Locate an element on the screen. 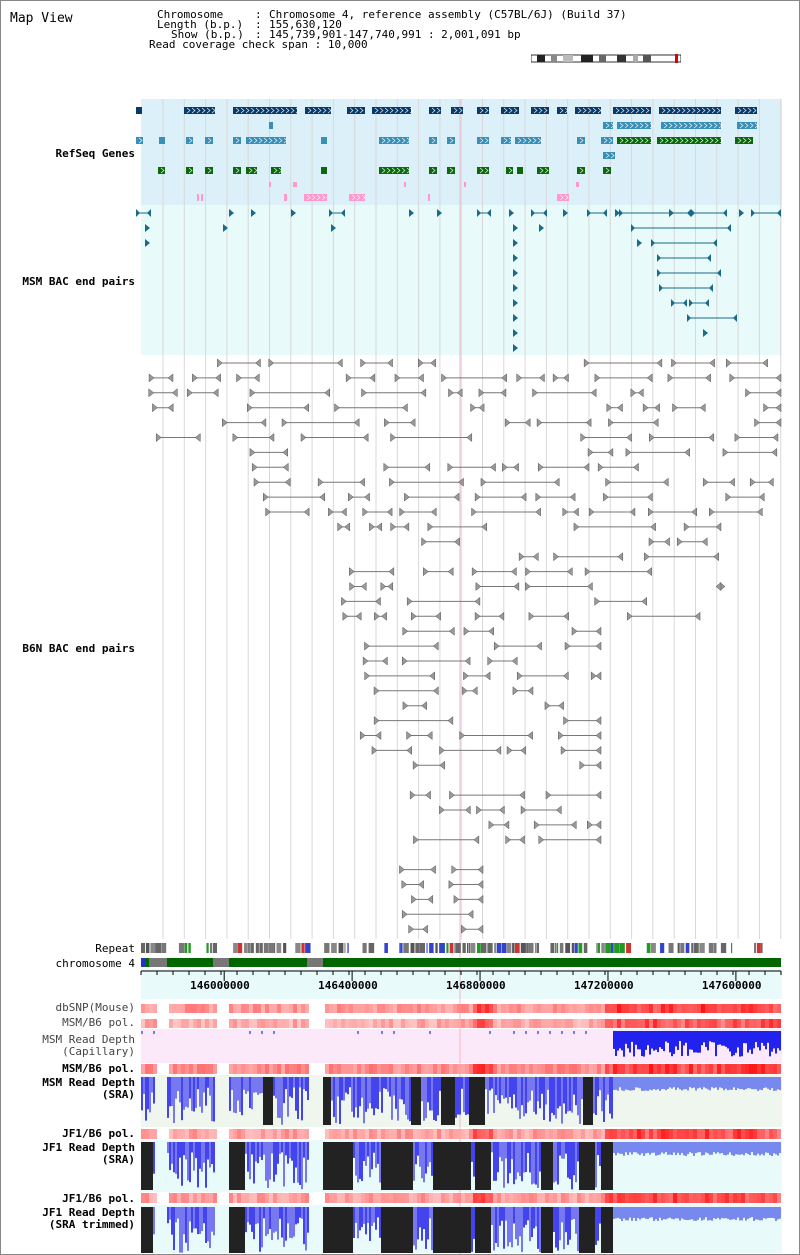 The height and width of the screenshot is (1255, 800). chromosome-ideogram is located at coordinates (606, 58).